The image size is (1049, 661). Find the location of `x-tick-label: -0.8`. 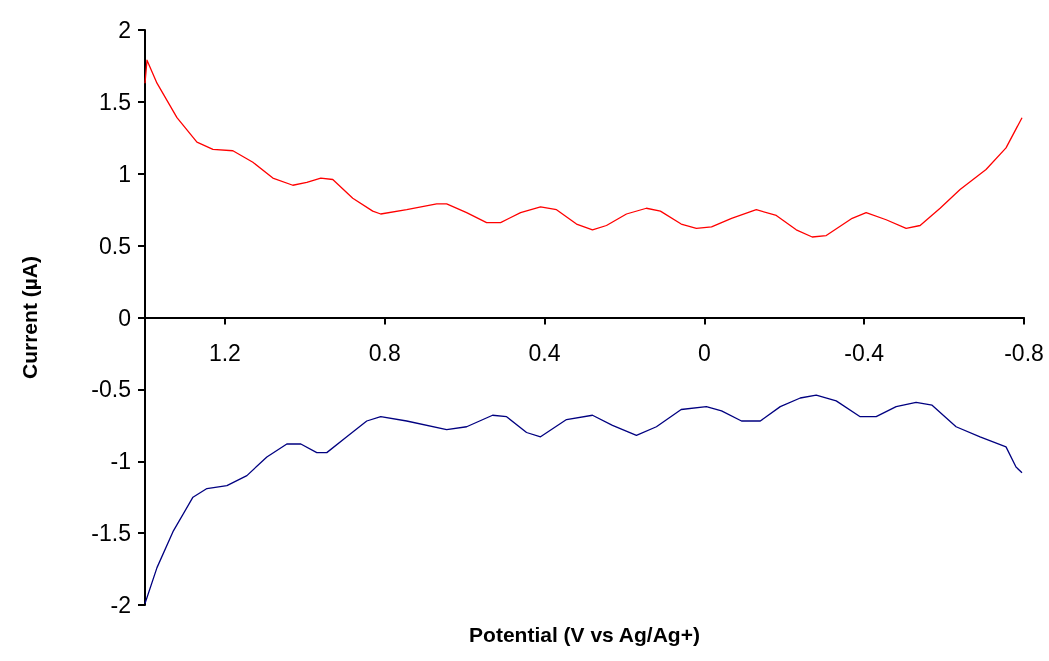

x-tick-label: -0.8 is located at coordinates (1024, 353).